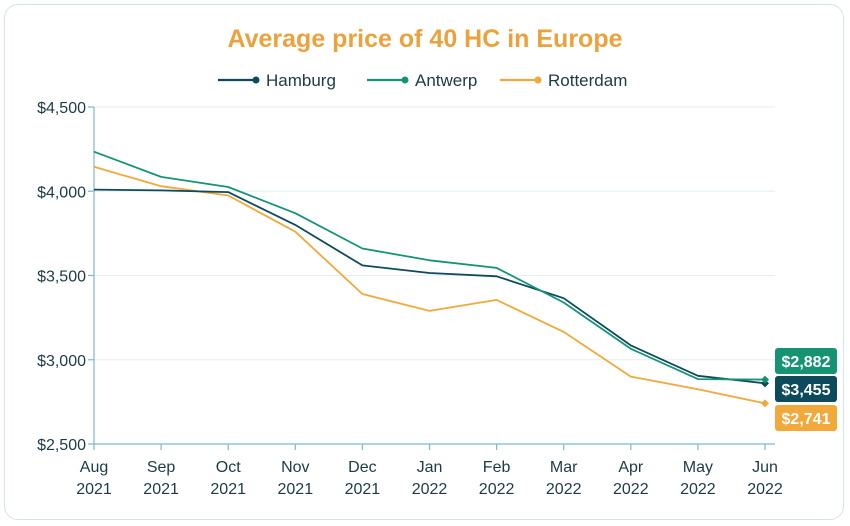 The width and height of the screenshot is (850, 526). I want to click on x-tick-label: Oct, so click(228, 467).